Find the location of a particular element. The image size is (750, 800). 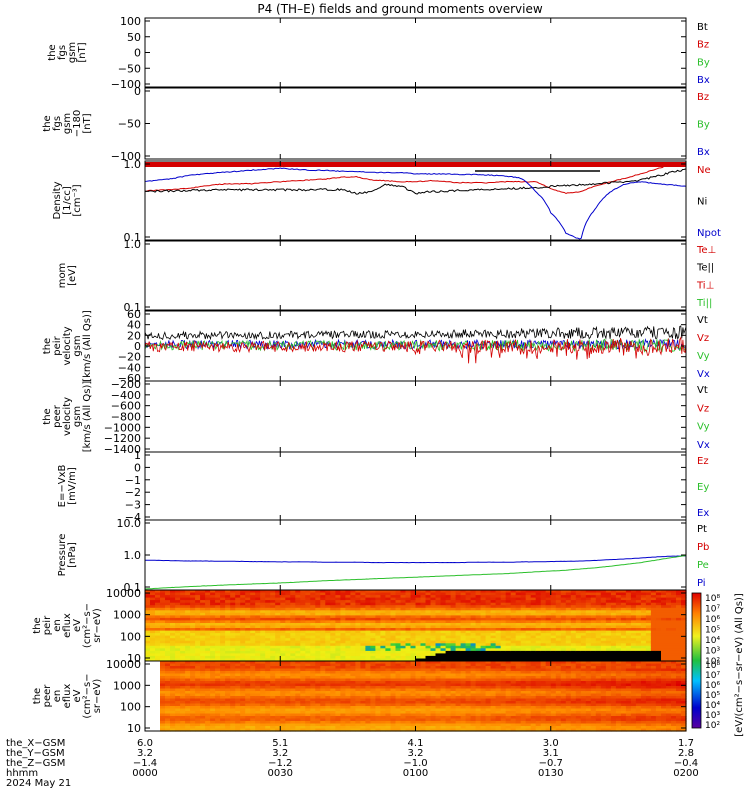

y-tick-label: 100 is located at coordinates (130, 21).